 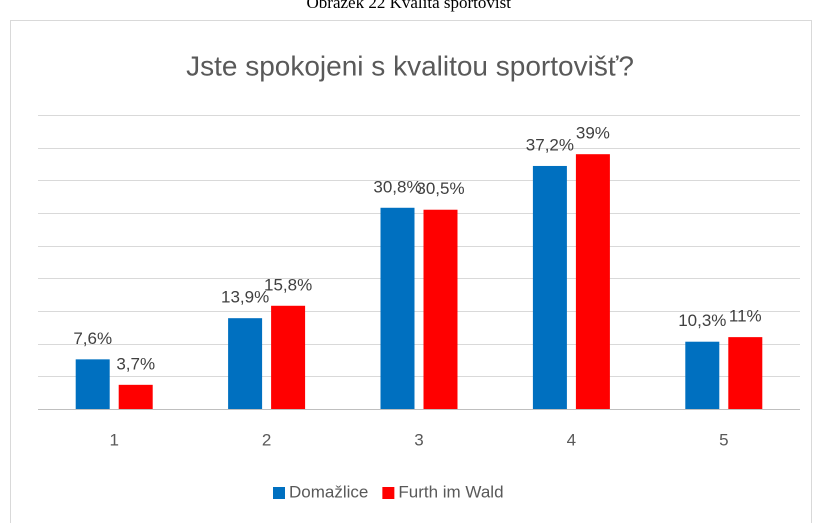 I want to click on caption: Obrázek 22 Kvalita sportovišť, so click(x=410, y=6).